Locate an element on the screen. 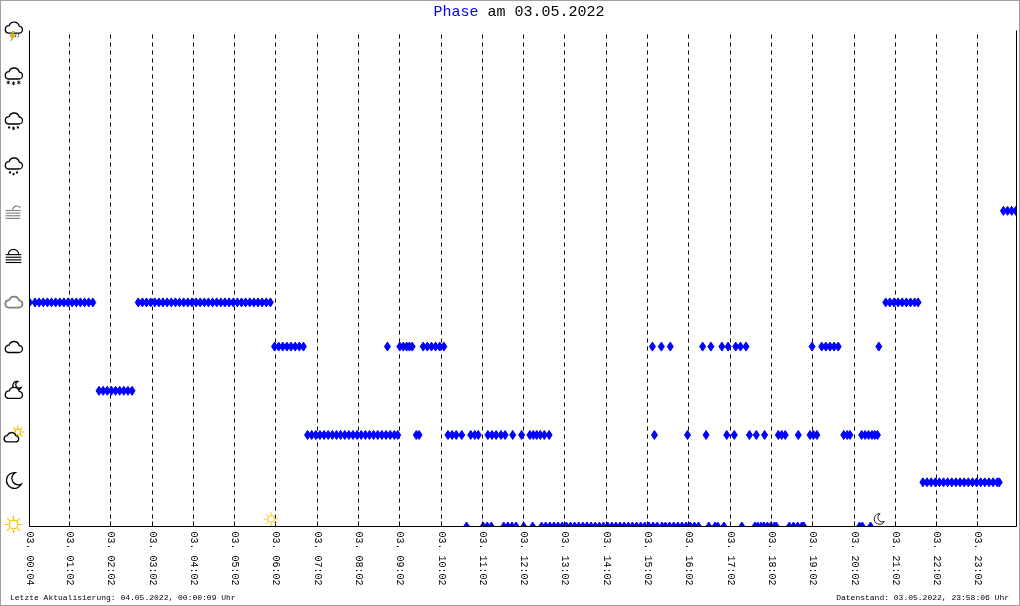 The width and height of the screenshot is (1020, 606). x-tick-label: 03. 21:02 is located at coordinates (895, 558).